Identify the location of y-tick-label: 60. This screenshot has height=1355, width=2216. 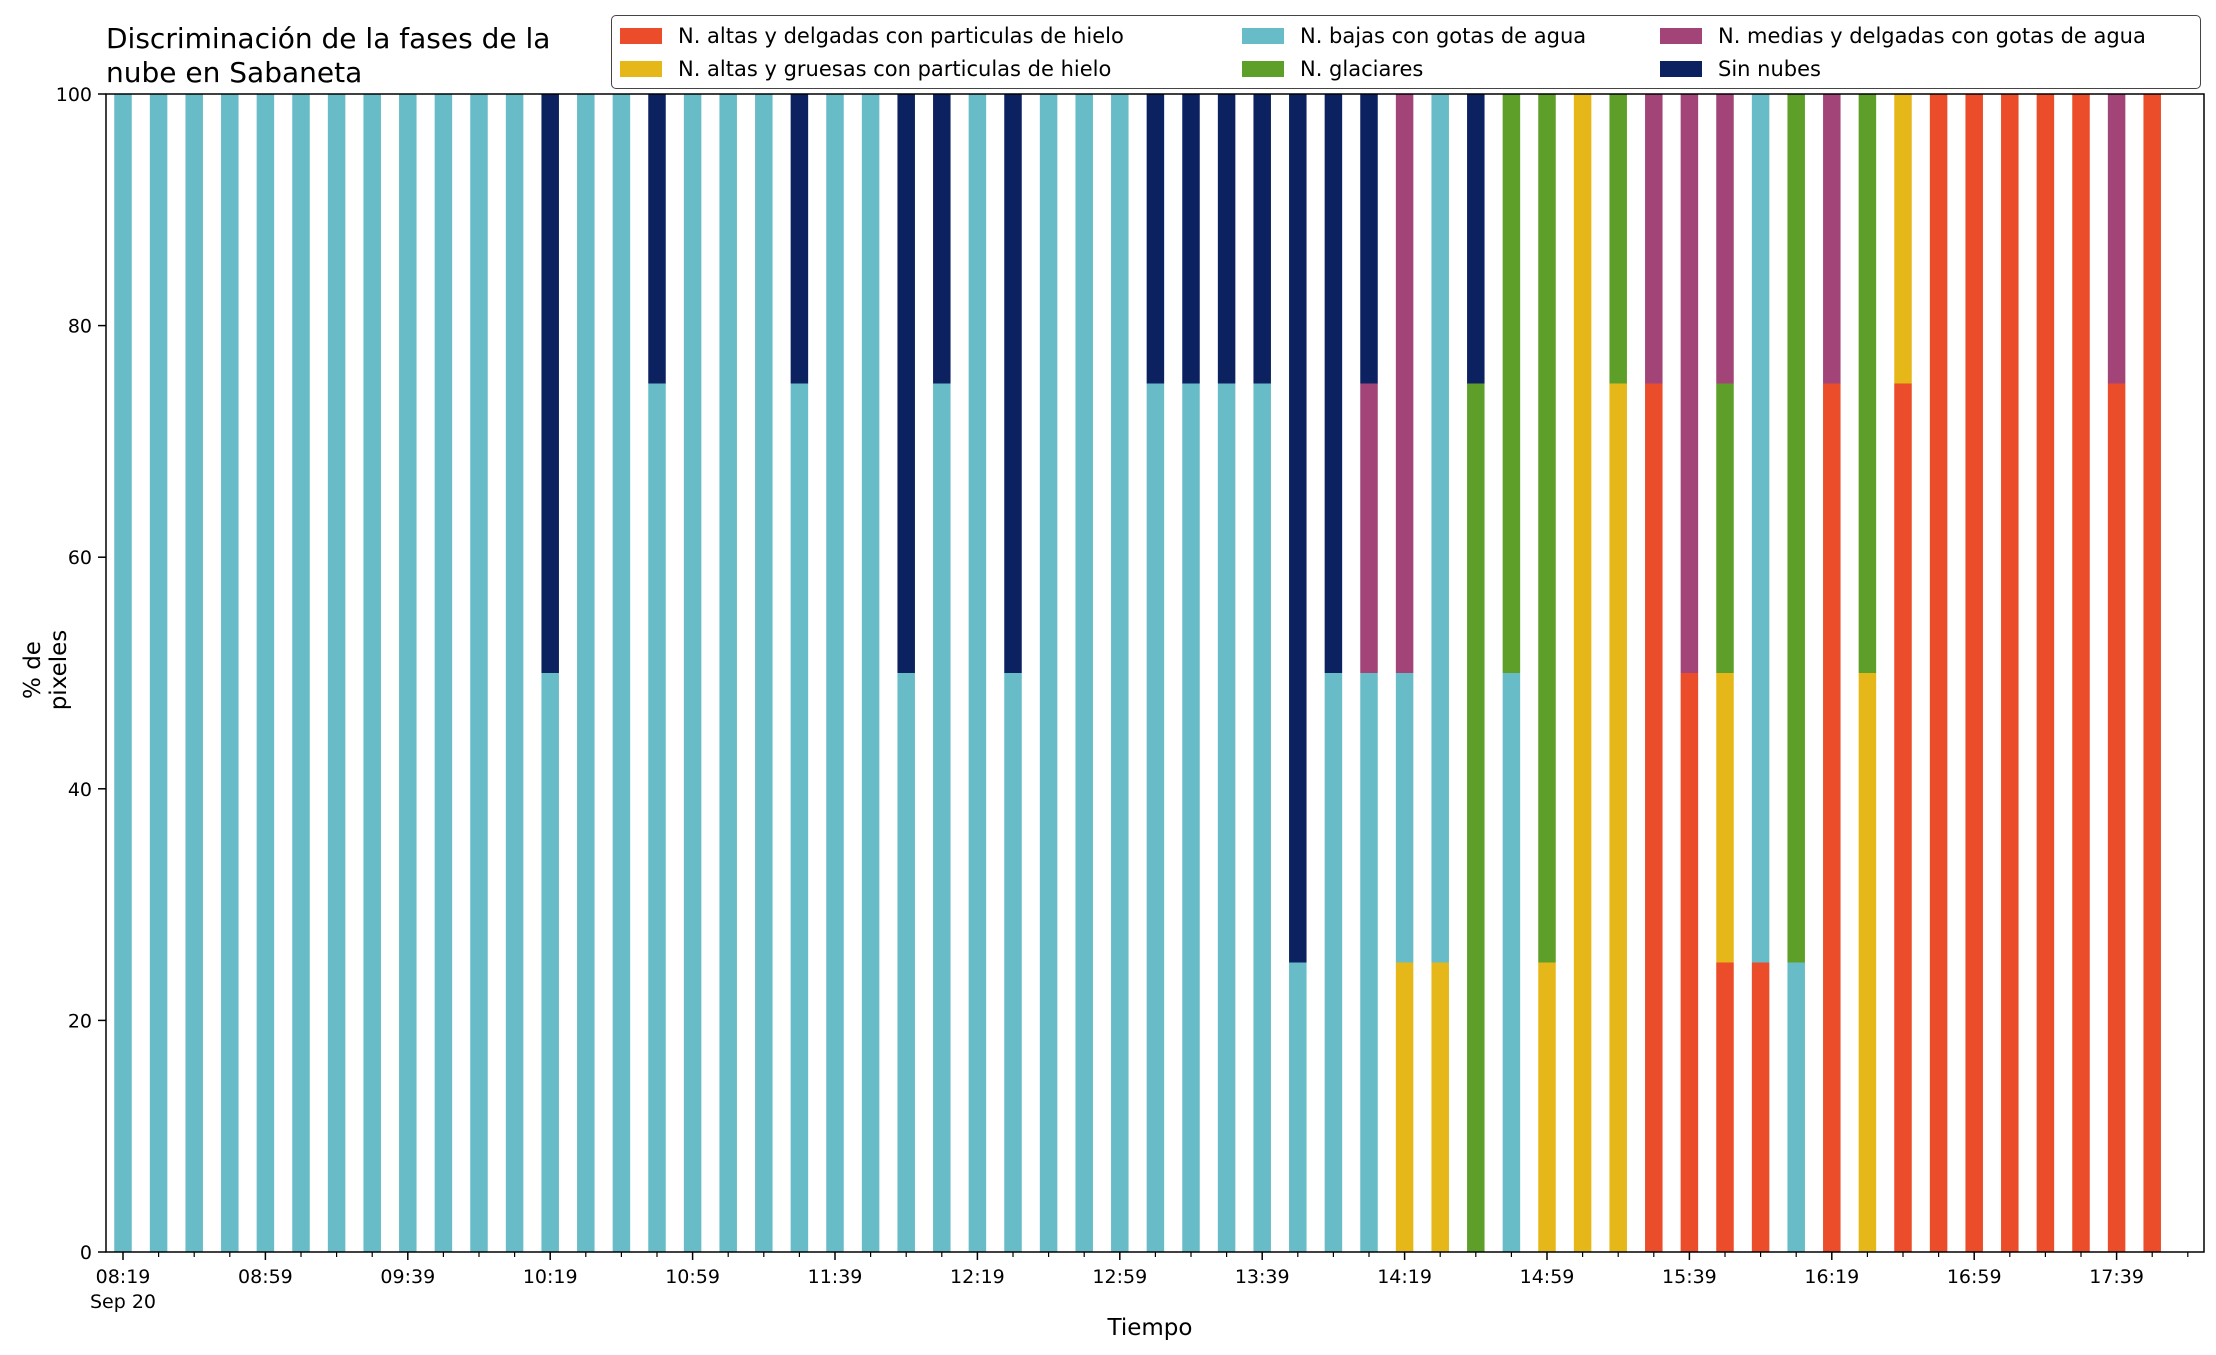
(80, 558).